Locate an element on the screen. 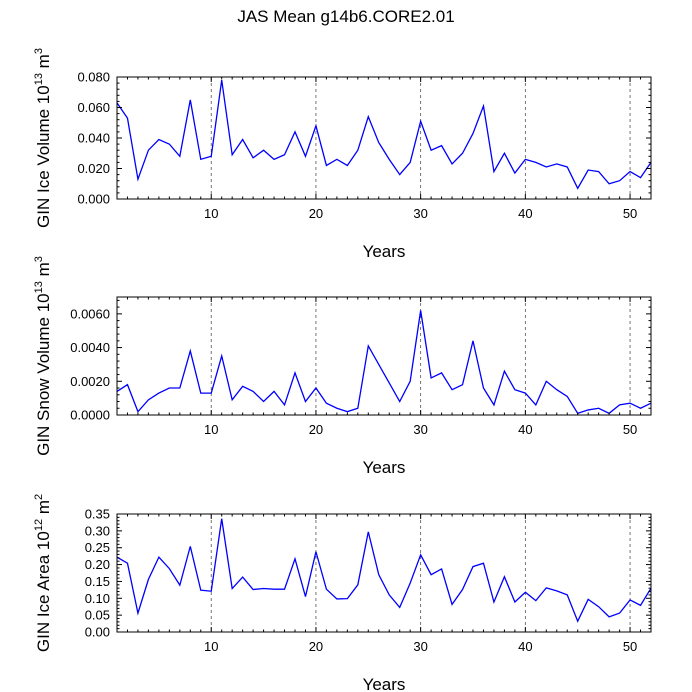 This screenshot has height=692, width=692. panel-3-xtick-label: 30 is located at coordinates (420, 646).